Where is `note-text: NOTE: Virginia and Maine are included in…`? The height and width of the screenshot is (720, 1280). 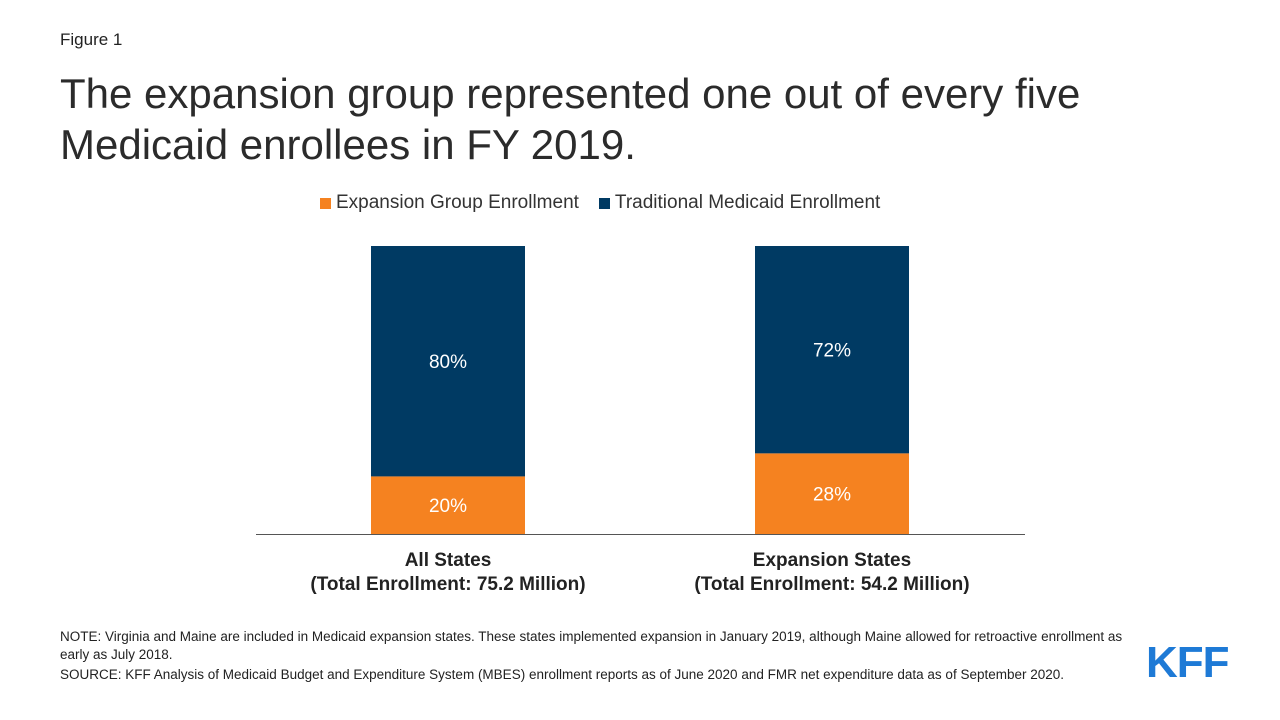
note-text: NOTE: Virginia and Maine are included in… is located at coordinates (591, 645).